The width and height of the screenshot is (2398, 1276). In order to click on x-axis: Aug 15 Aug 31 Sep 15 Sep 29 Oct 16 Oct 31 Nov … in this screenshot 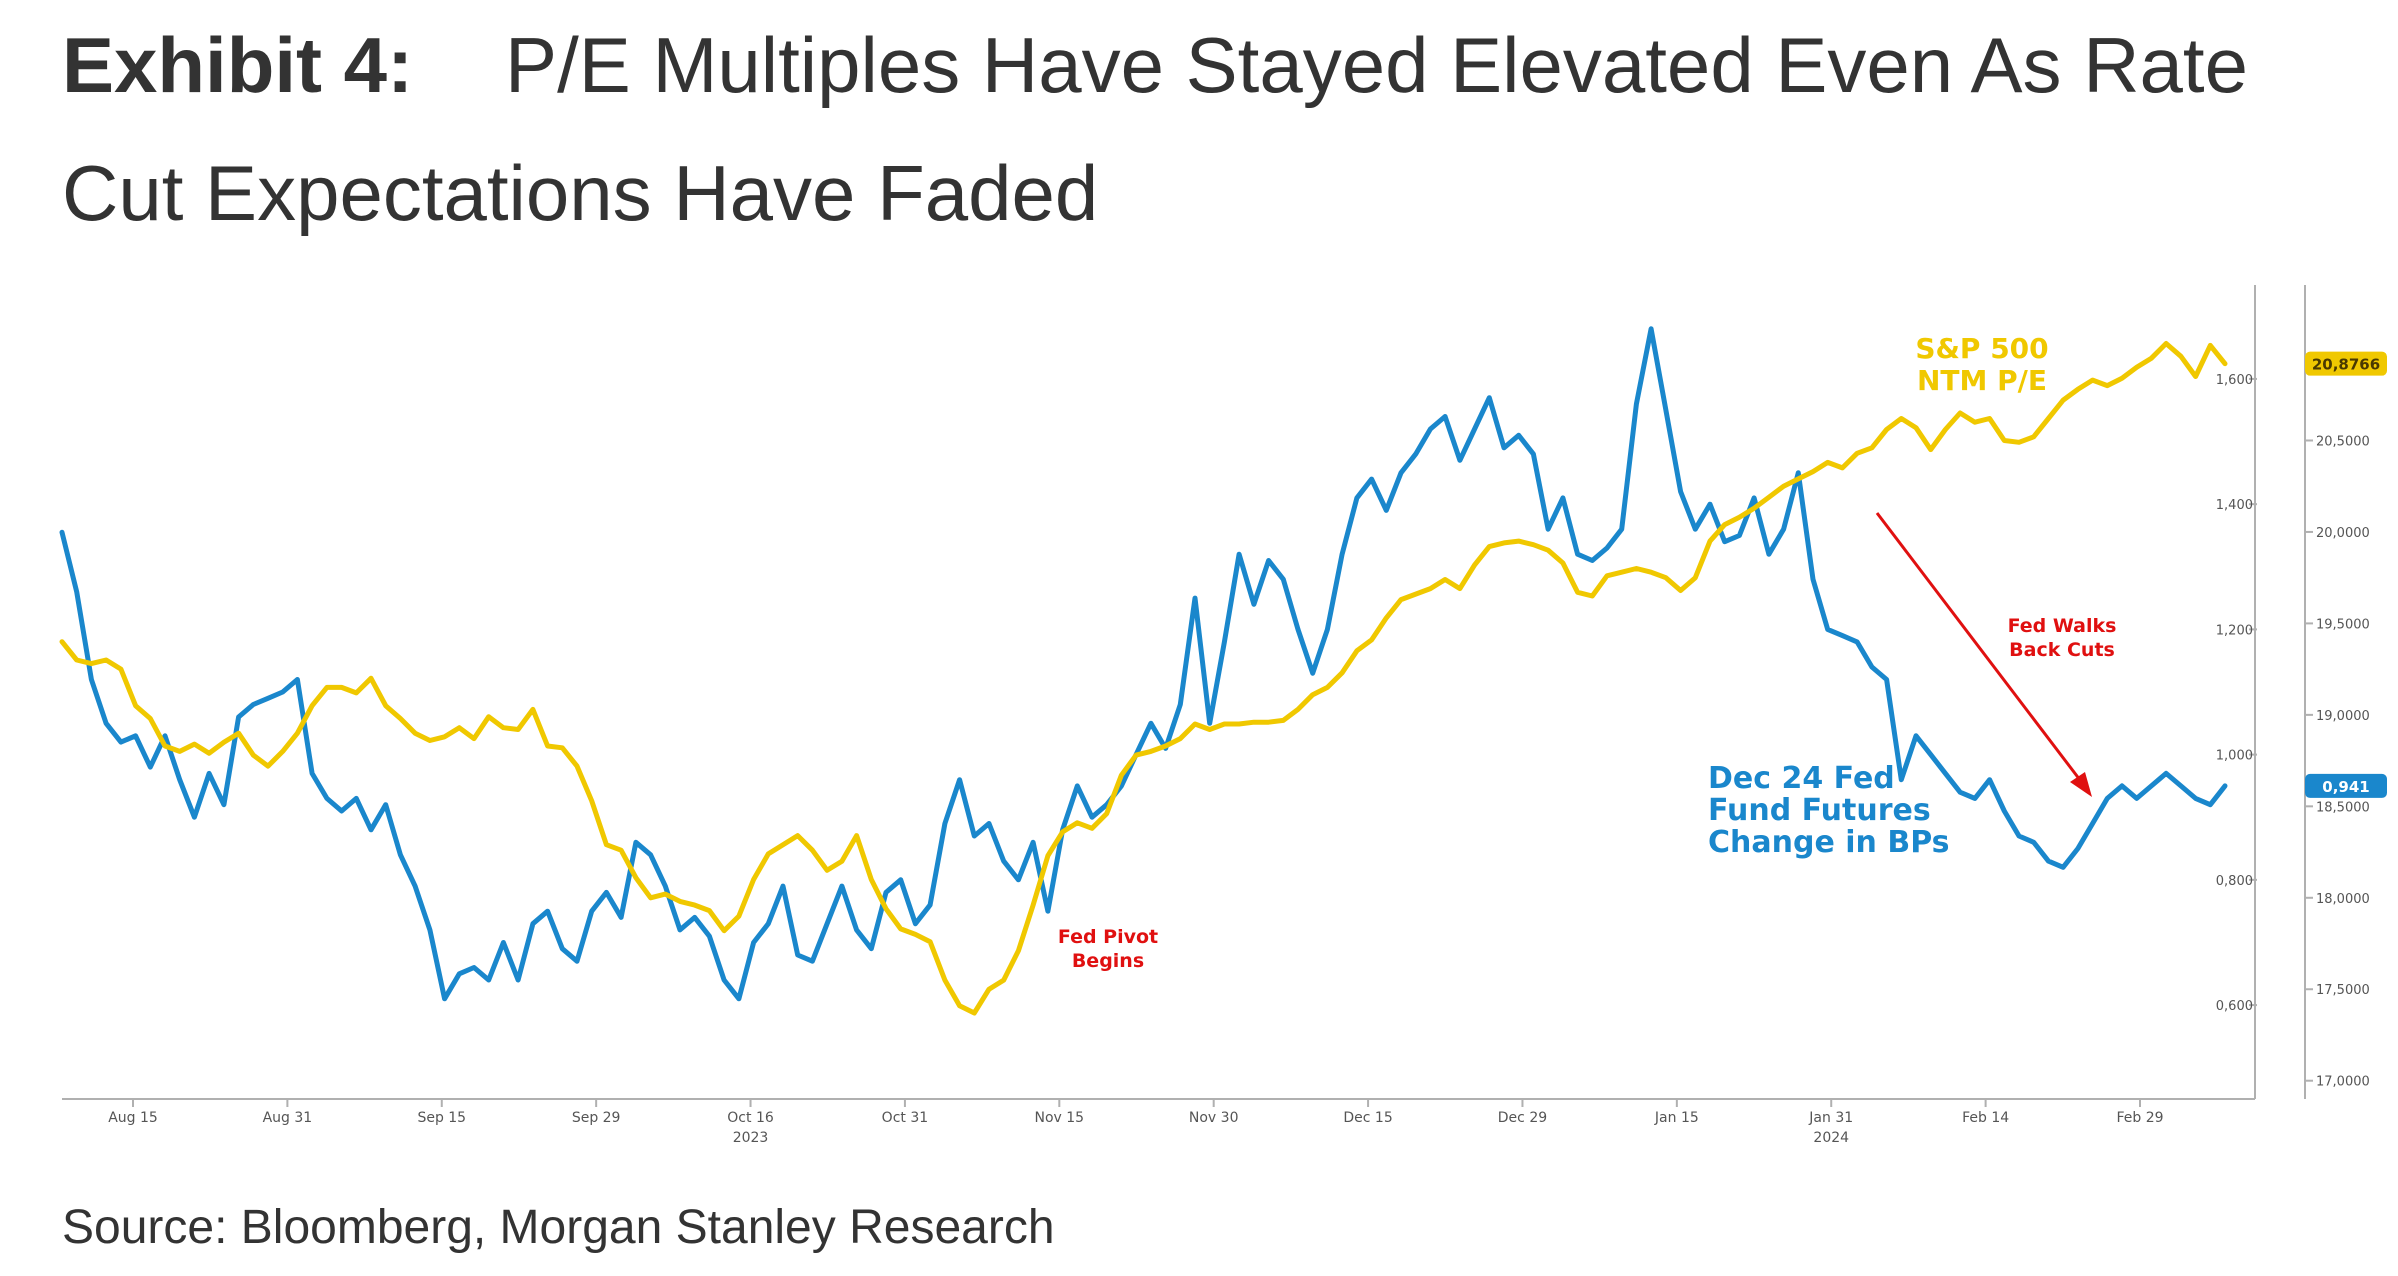, I will do `click(1136, 1122)`.